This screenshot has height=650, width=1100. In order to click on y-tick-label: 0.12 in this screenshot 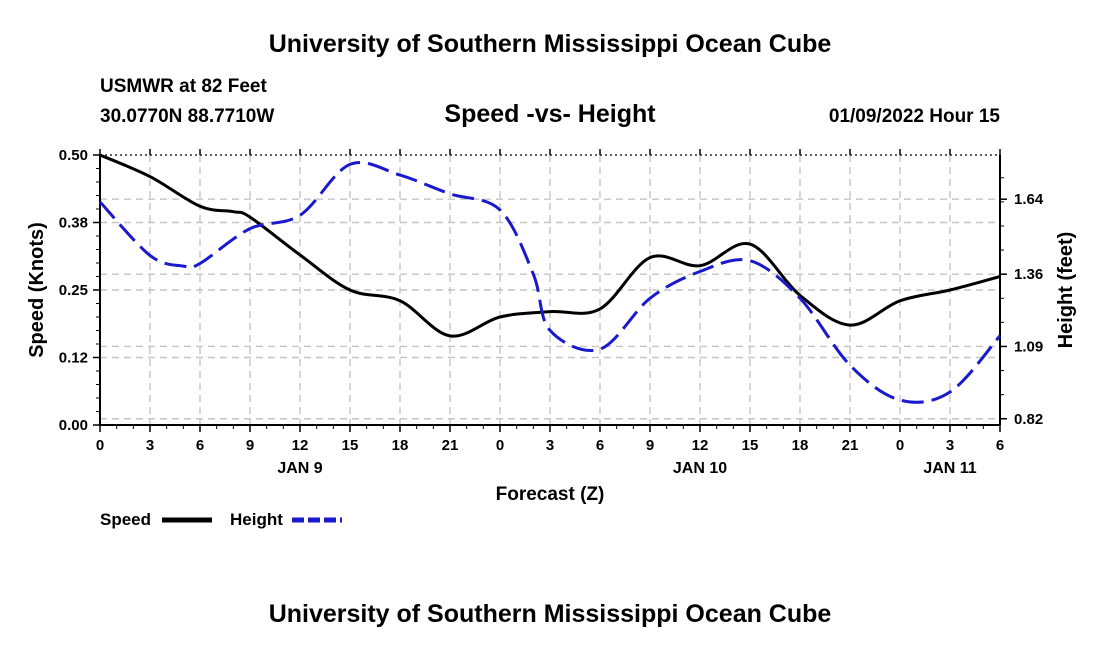, I will do `click(73, 358)`.